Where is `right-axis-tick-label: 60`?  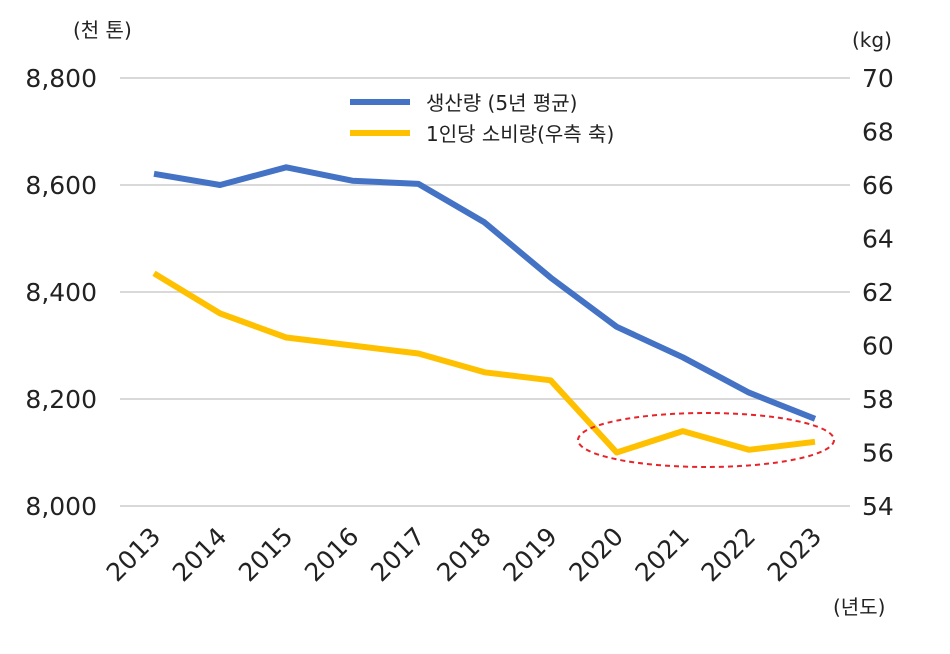 right-axis-tick-label: 60 is located at coordinates (878, 346).